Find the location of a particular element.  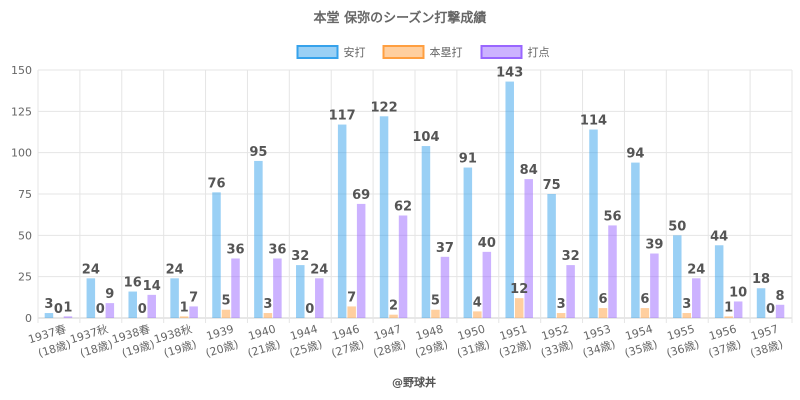

data-label: 104 is located at coordinates (425, 137).